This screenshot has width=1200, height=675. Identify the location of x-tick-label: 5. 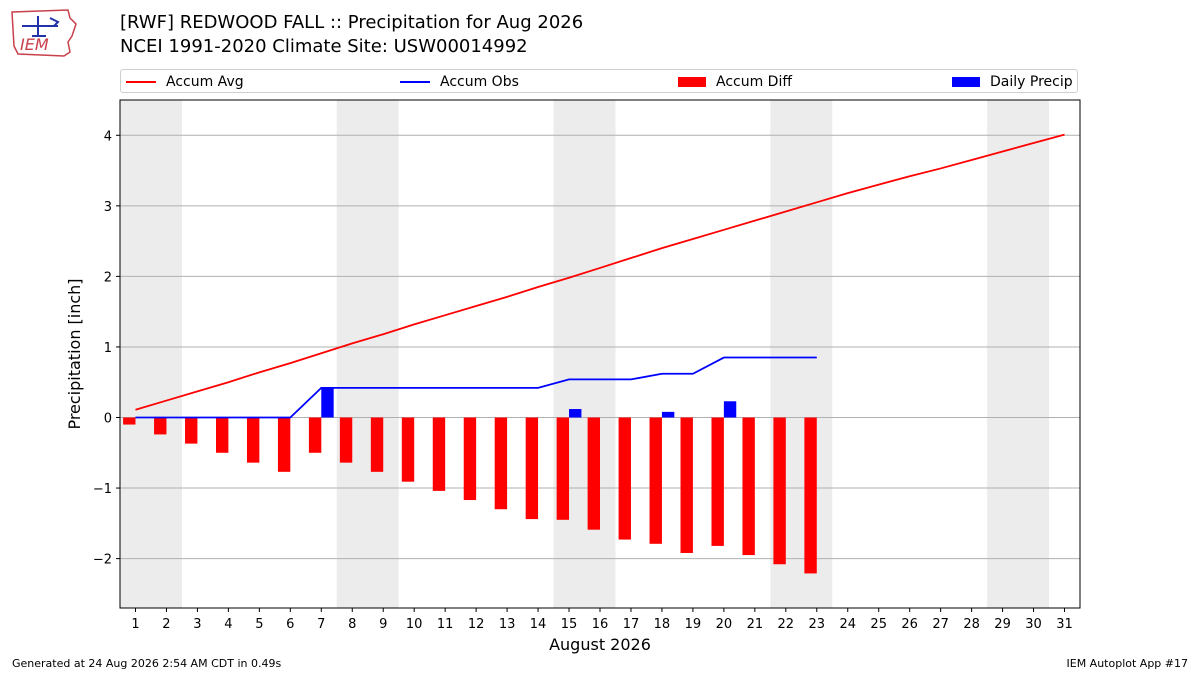
(259, 624).